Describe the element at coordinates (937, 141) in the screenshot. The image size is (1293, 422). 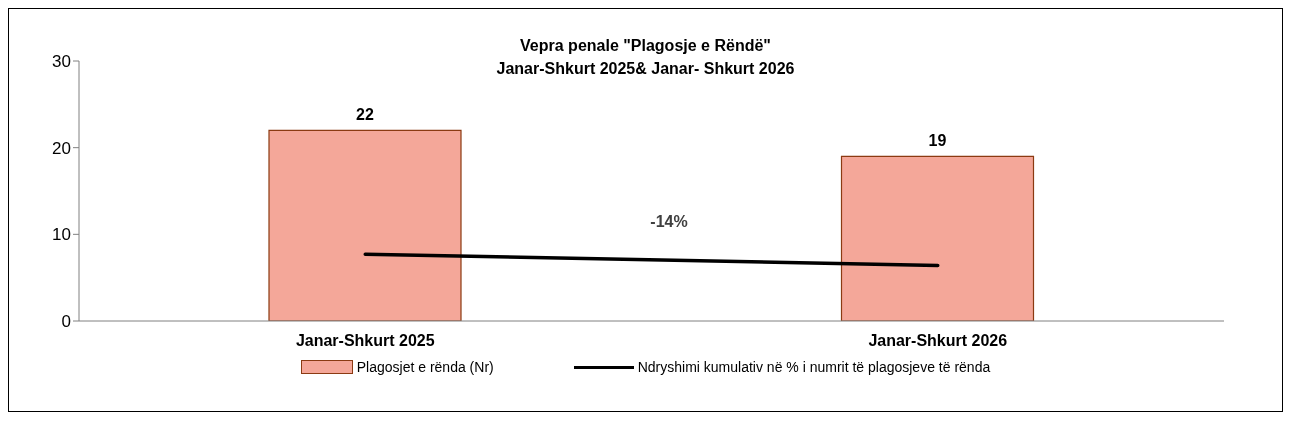
I see `data-label: 19` at that location.